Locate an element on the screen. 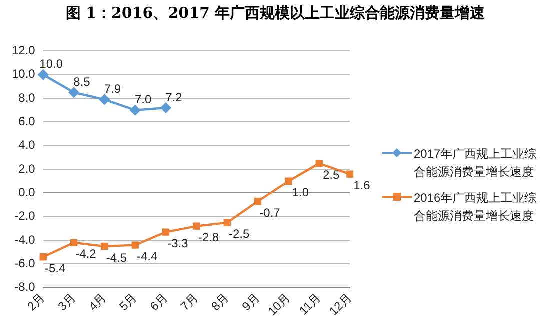 The width and height of the screenshot is (551, 329). y-tick-label: 4.0 is located at coordinates (27, 145).